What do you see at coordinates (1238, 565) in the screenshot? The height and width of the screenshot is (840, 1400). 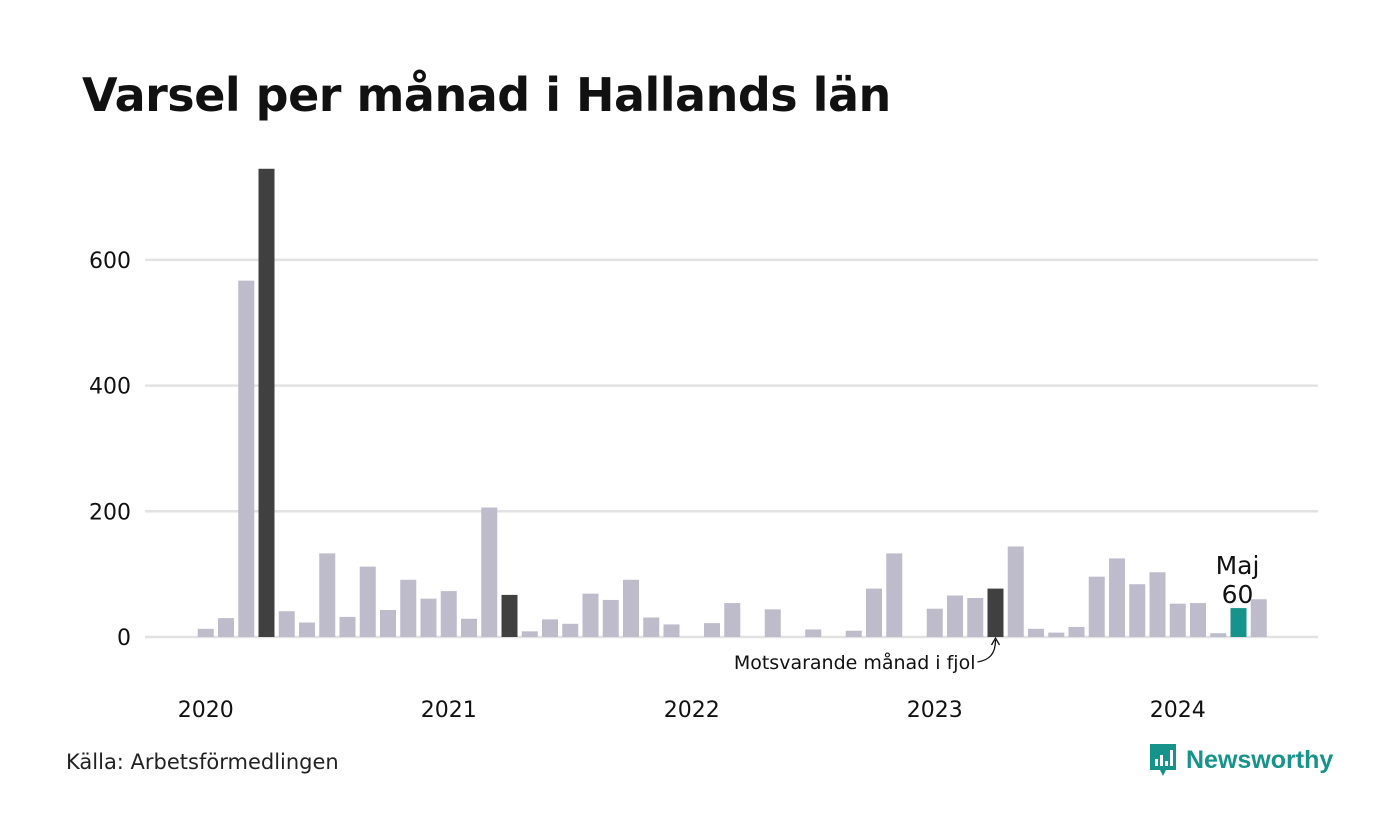 I see `current-month-label: Maj` at bounding box center [1238, 565].